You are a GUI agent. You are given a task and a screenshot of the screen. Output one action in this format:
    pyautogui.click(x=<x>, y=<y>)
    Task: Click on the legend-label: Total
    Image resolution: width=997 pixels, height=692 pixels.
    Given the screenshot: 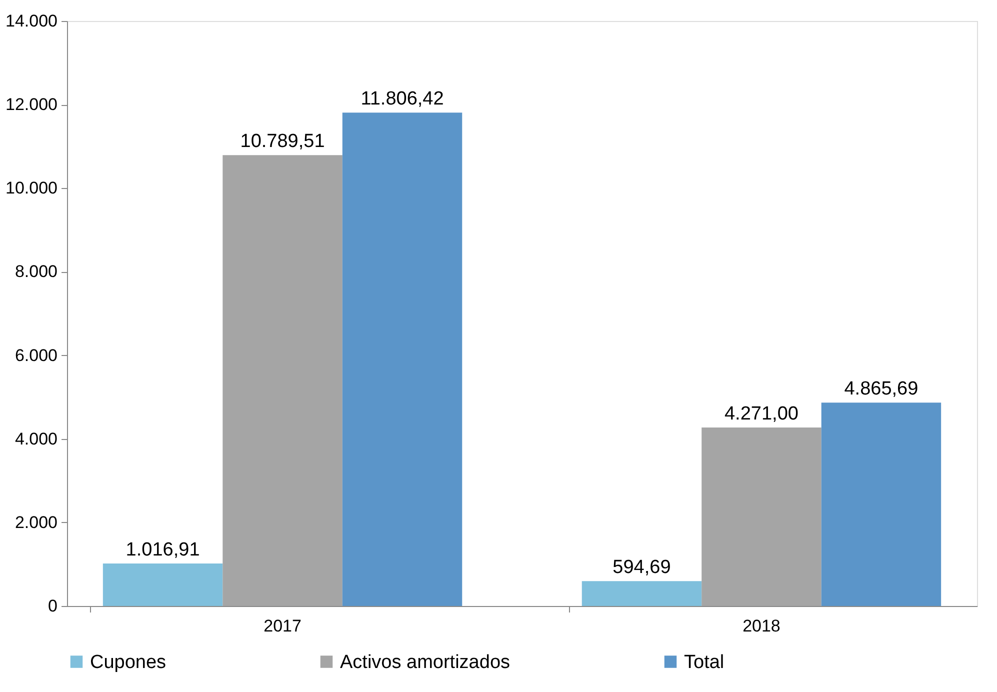 What is the action you would take?
    pyautogui.click(x=704, y=662)
    